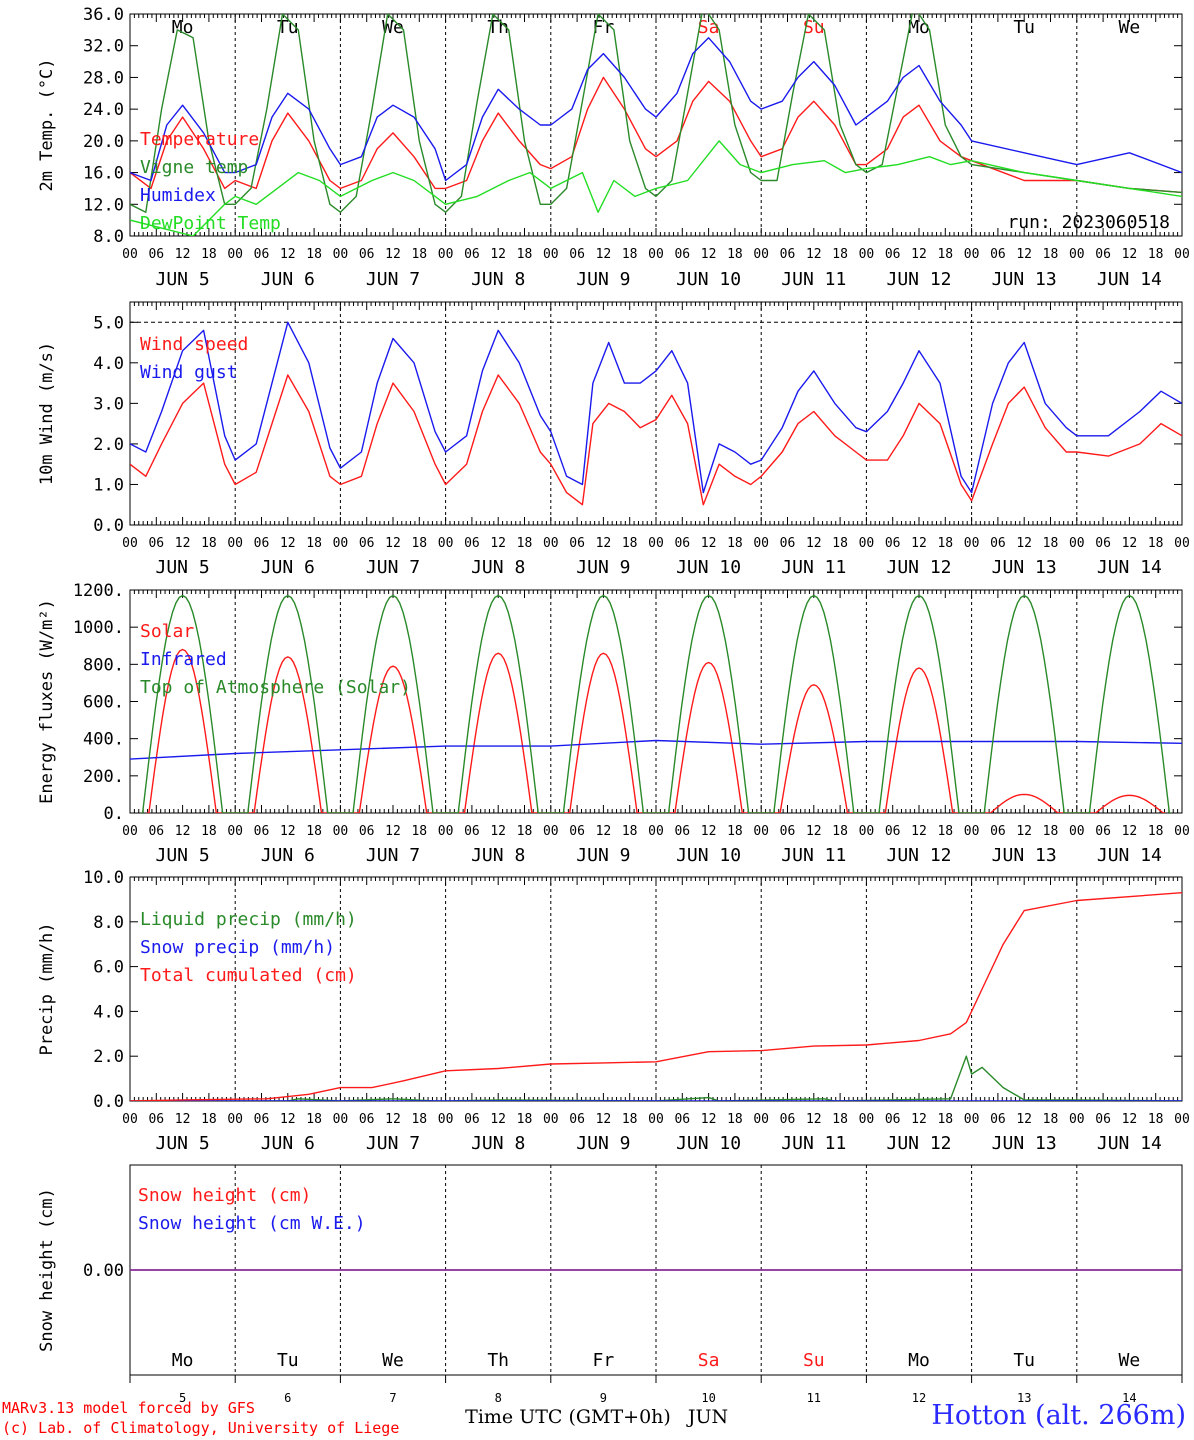 The image size is (1194, 1440). Describe the element at coordinates (103, 1271) in the screenshot. I see `y-tick-label: 0.00` at that location.